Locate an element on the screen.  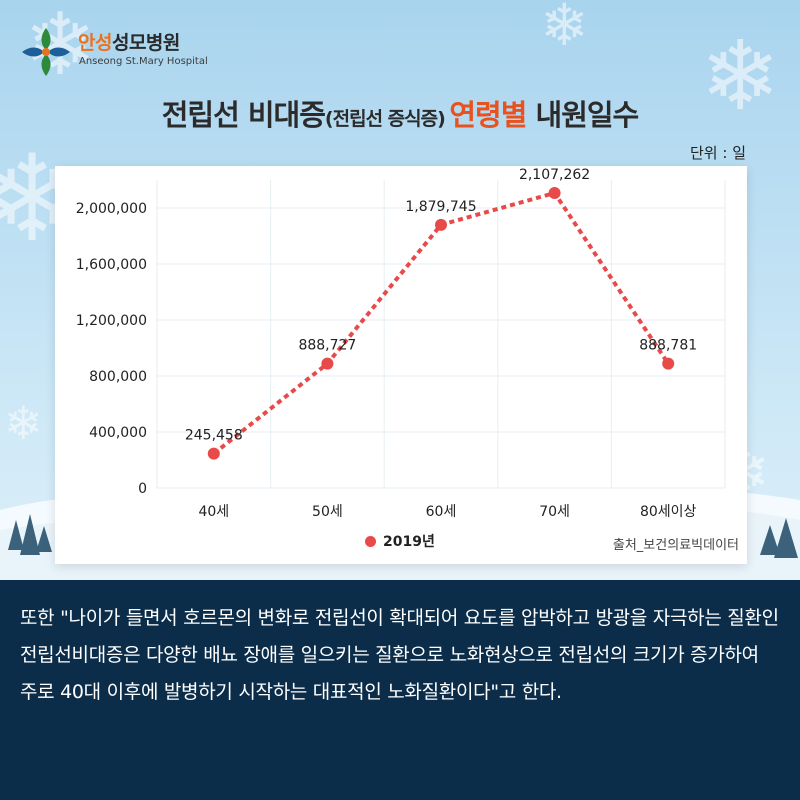
y-tick-label: 800,000 is located at coordinates (118, 377).